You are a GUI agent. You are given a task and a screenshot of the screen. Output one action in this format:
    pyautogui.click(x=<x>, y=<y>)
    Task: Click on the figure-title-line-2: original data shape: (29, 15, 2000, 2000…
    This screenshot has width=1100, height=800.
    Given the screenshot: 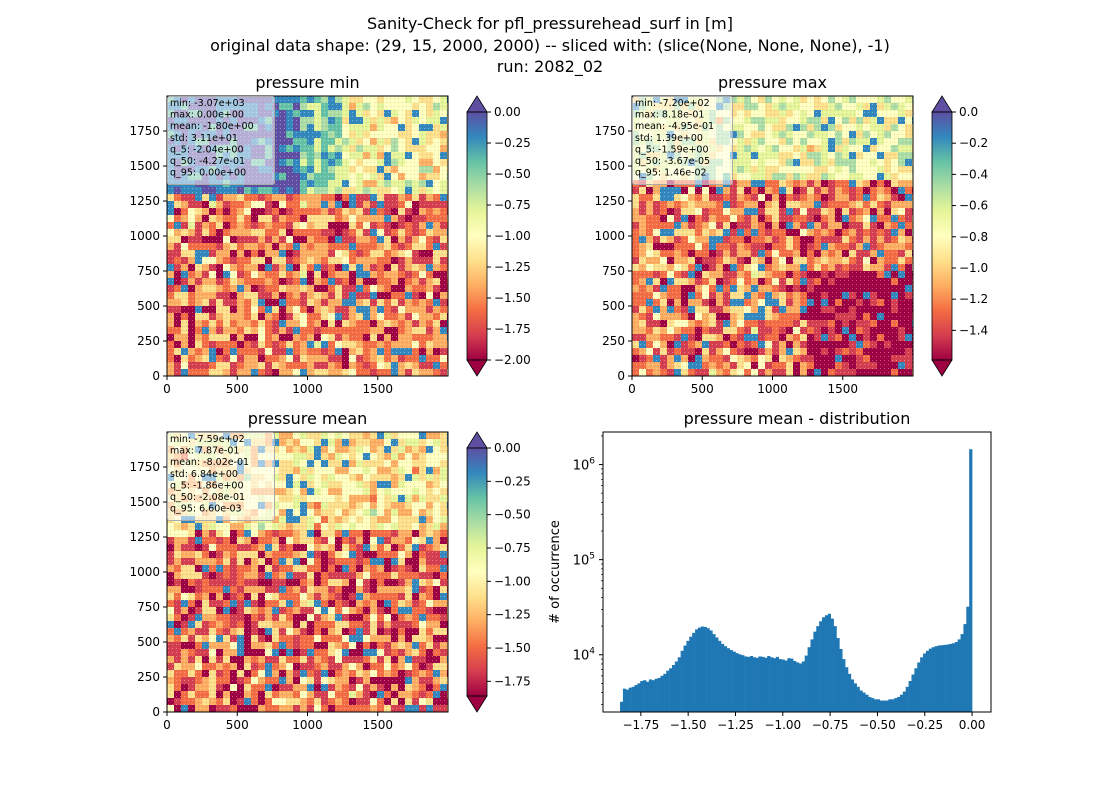 What is the action you would take?
    pyautogui.click(x=550, y=45)
    